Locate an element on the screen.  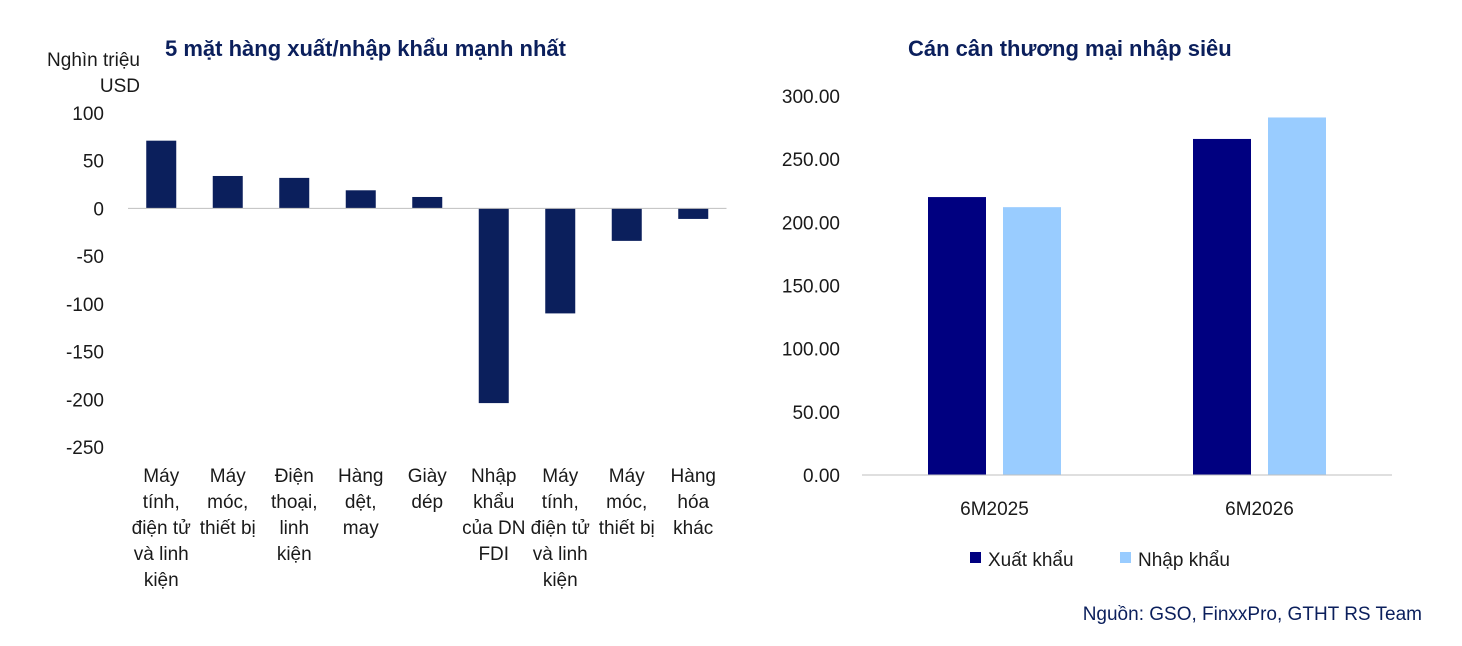
right-y-tick-label: 150.00 is located at coordinates (811, 287).